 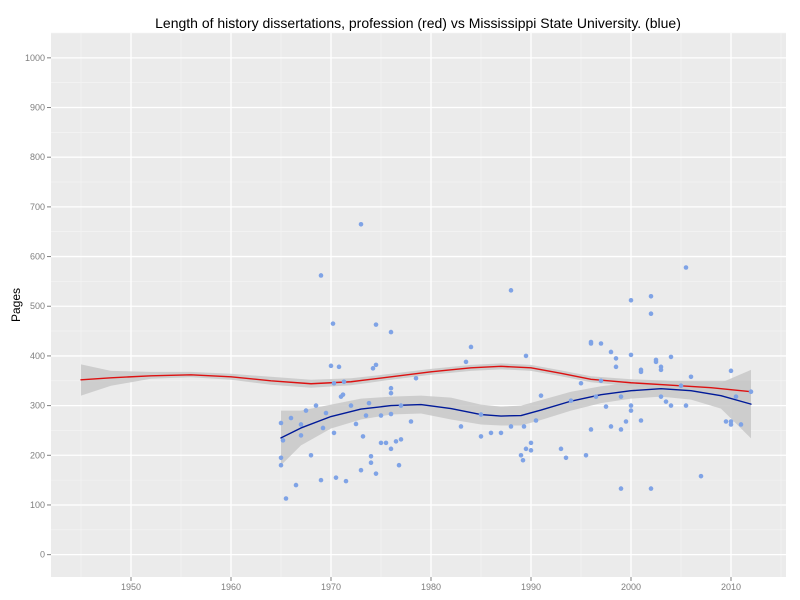 I want to click on y-tick-label: 800, so click(x=37, y=157).